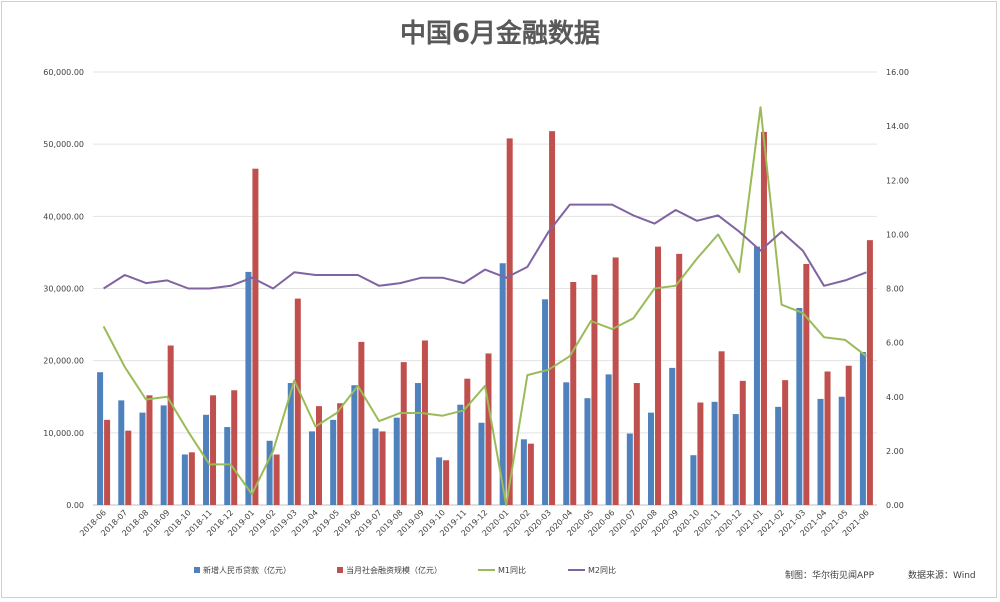 Image resolution: width=1000 pixels, height=602 pixels. I want to click on maker-note: 制图：华尔街见闻APP, so click(830, 575).